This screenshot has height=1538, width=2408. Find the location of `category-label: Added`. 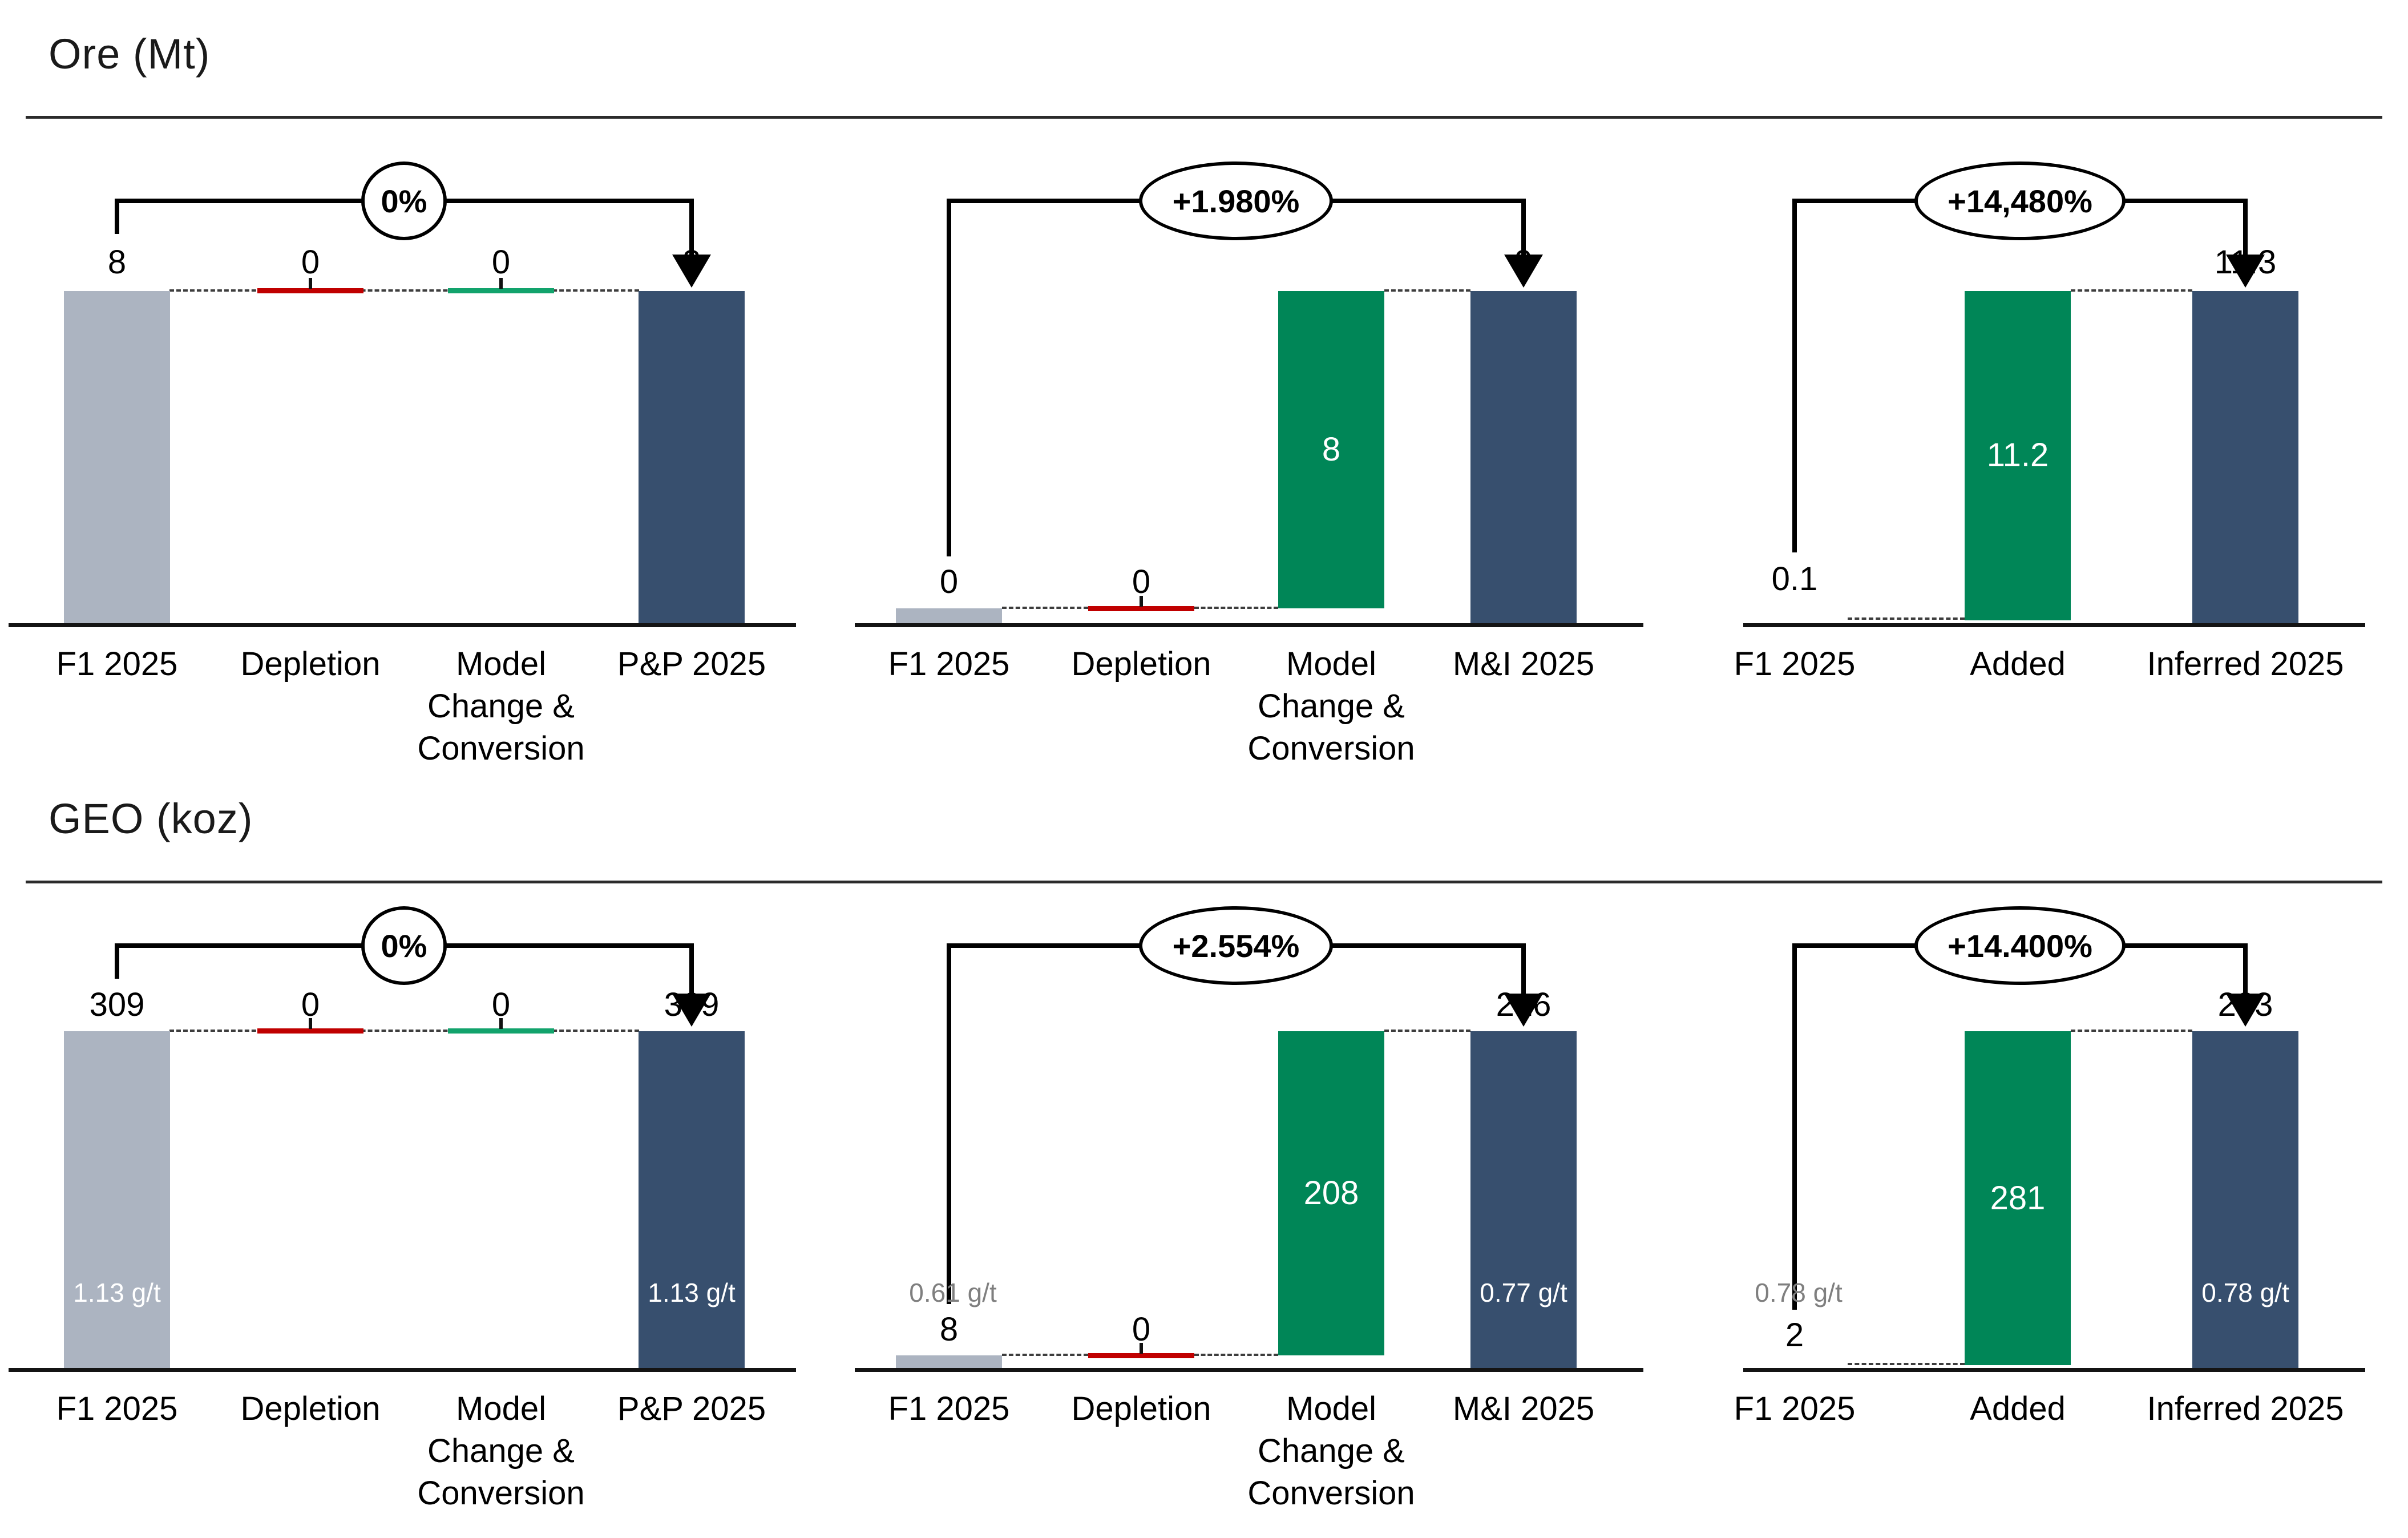

category-label: Added is located at coordinates (2018, 664).